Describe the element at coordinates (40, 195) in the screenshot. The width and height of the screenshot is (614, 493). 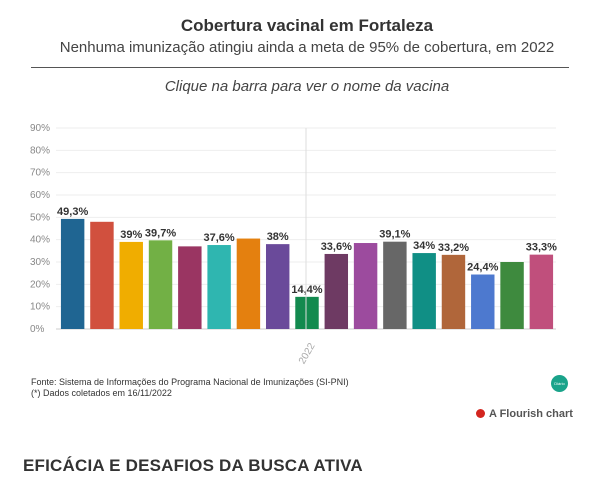
I see `y-tick-label: 60%` at that location.